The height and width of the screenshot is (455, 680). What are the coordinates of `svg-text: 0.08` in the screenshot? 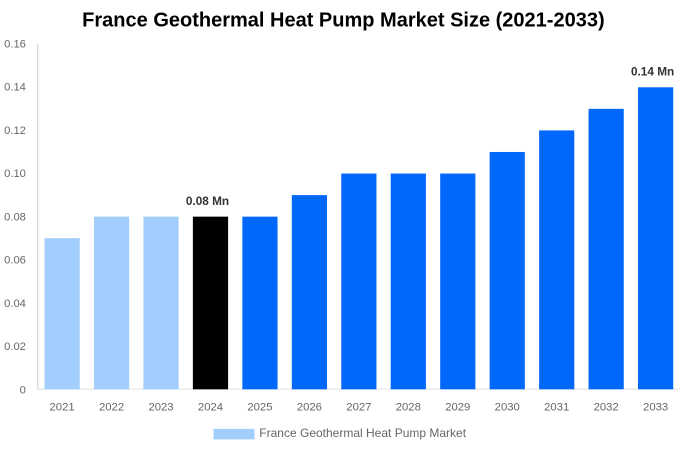 It's located at (15, 217).